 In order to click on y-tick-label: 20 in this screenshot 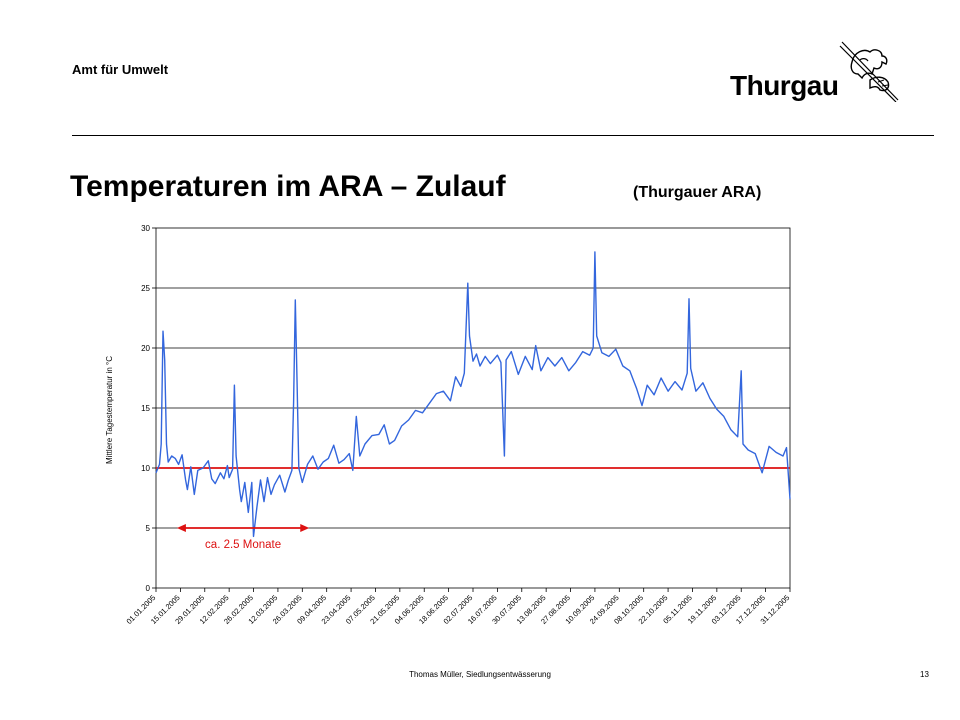, I will do `click(145, 348)`.